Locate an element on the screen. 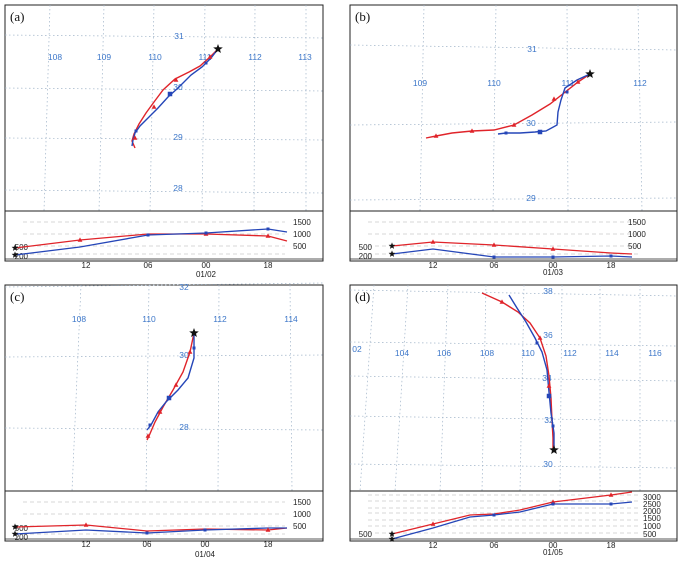  height-tick-left: 500 is located at coordinates (22, 528).